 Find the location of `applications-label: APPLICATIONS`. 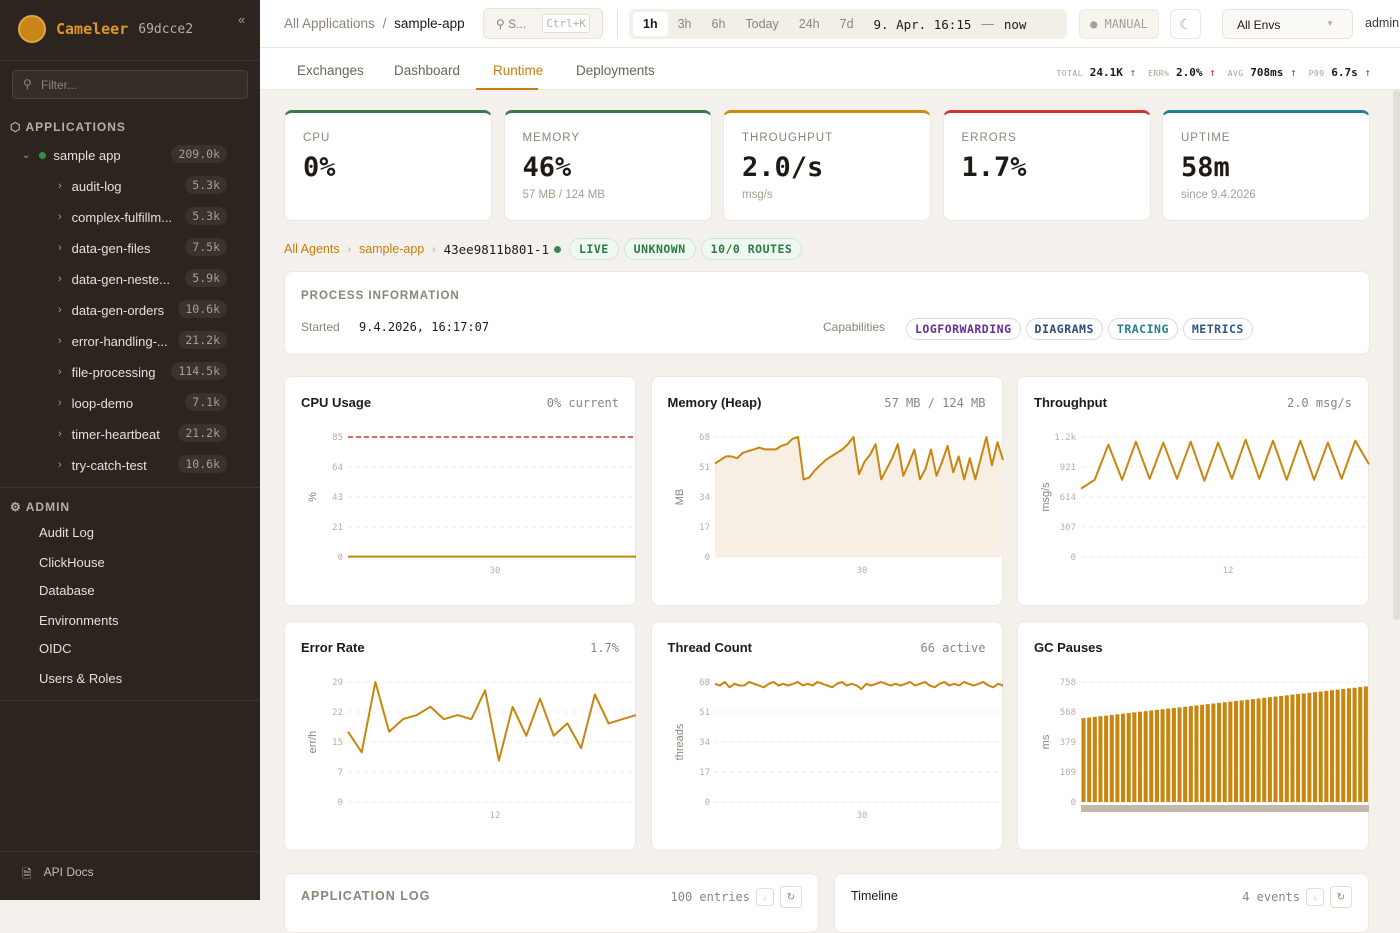

applications-label: APPLICATIONS is located at coordinates (75, 127).